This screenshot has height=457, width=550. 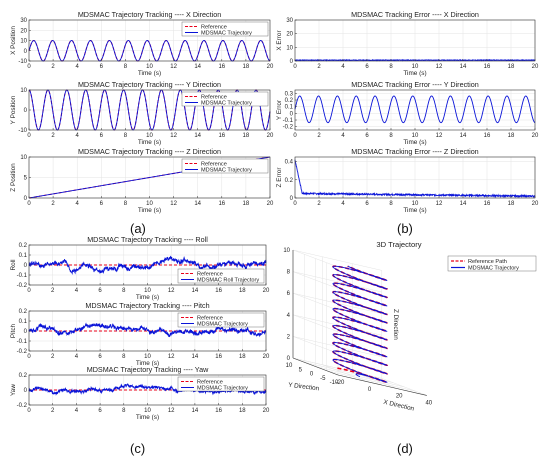 I want to click on series-line-mdsmac-roll-trajectory, so click(x=147, y=265).